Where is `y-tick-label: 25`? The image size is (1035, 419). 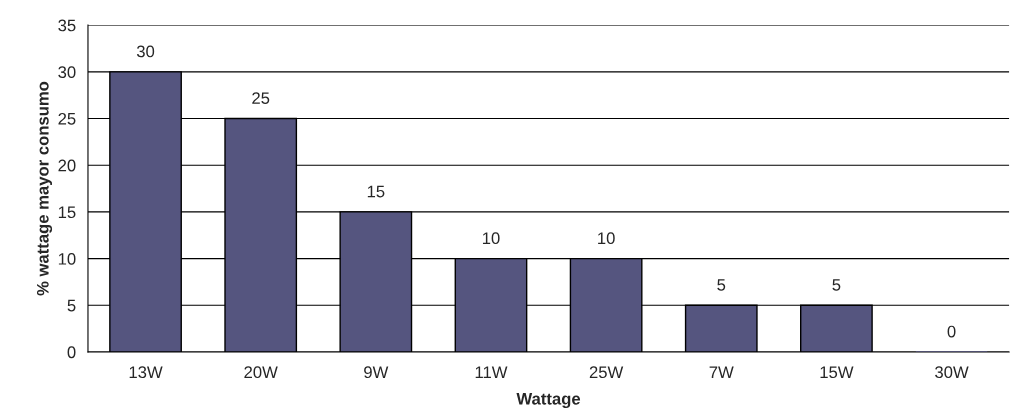
y-tick-label: 25 is located at coordinates (67, 118).